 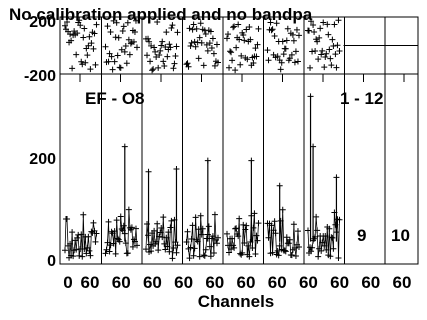 I want to click on amplitude-ytick-0: 0, so click(x=51, y=261).